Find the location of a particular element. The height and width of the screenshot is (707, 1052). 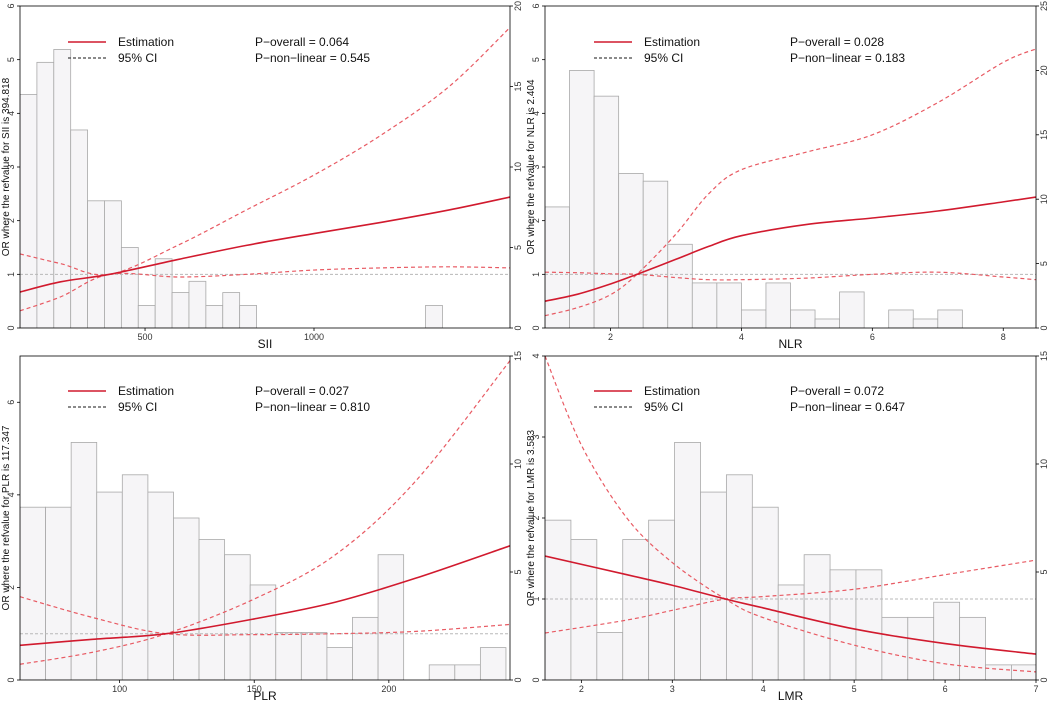

p-nonlinear-label: P−non−linear = 0.810 is located at coordinates (312, 407).